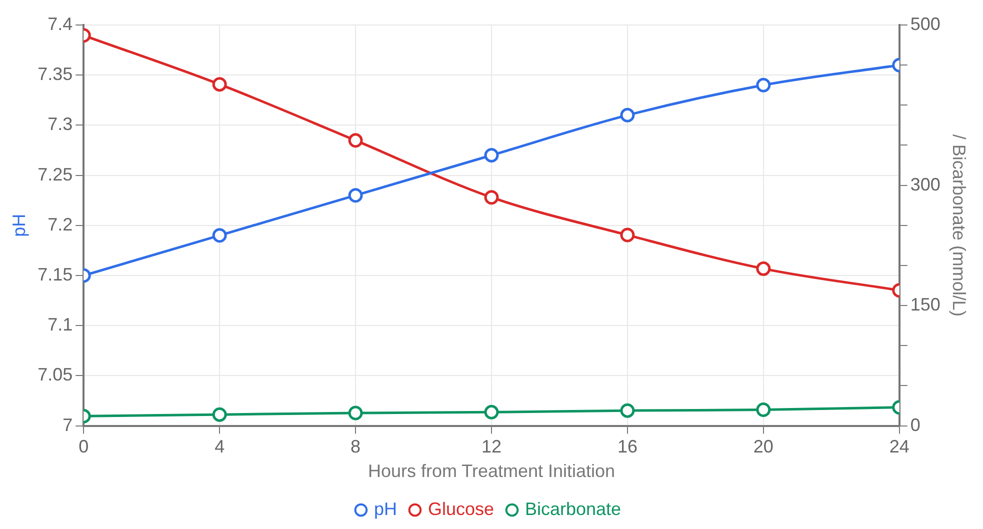  What do you see at coordinates (60, 224) in the screenshot?
I see `y-tick-label: 7.2` at bounding box center [60, 224].